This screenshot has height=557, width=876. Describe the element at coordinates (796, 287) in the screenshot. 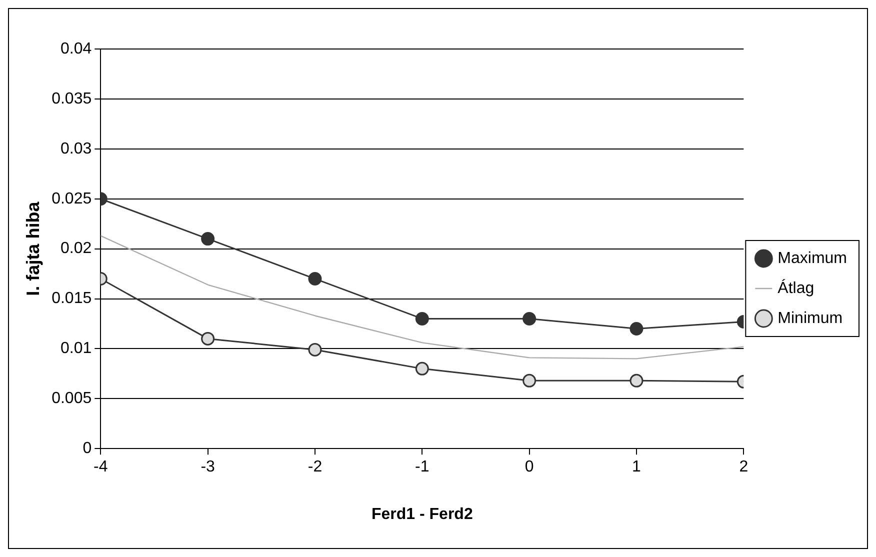

I see `legend-label: Átlag` at that location.